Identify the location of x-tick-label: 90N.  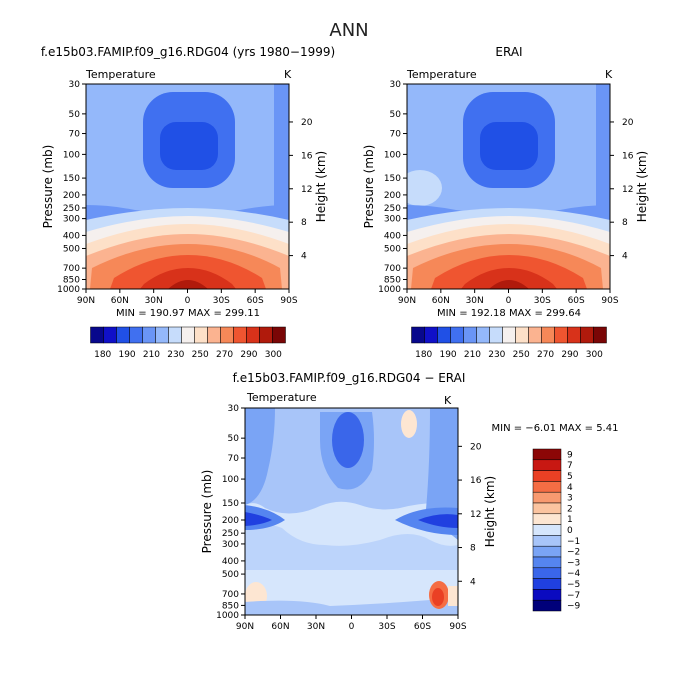
(407, 301).